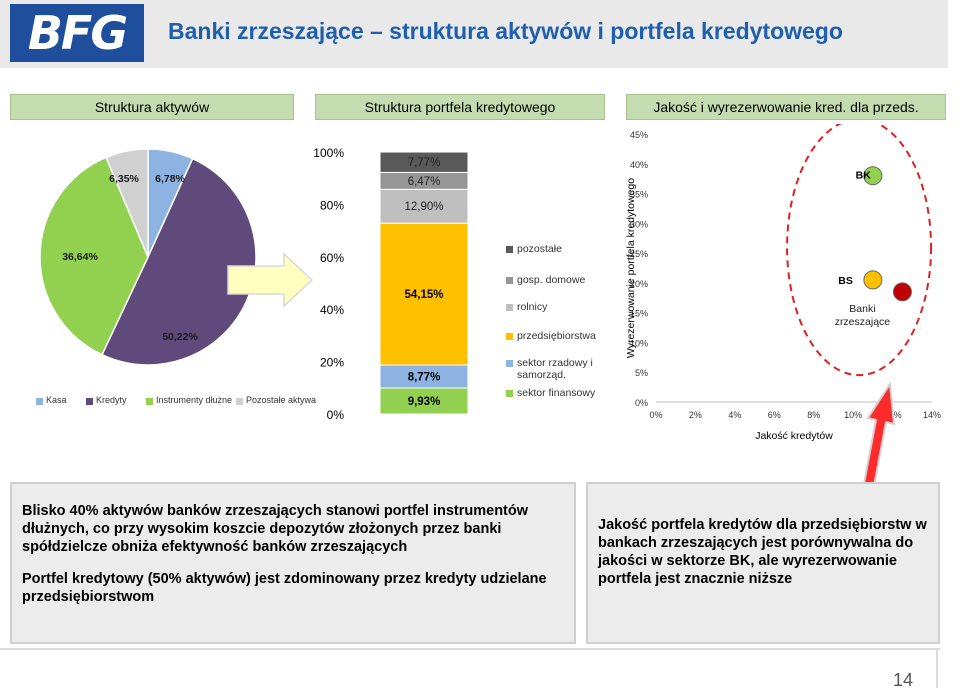 The image size is (960, 691). Describe the element at coordinates (695, 415) in the screenshot. I see `scatter-x-tick: 2%` at that location.